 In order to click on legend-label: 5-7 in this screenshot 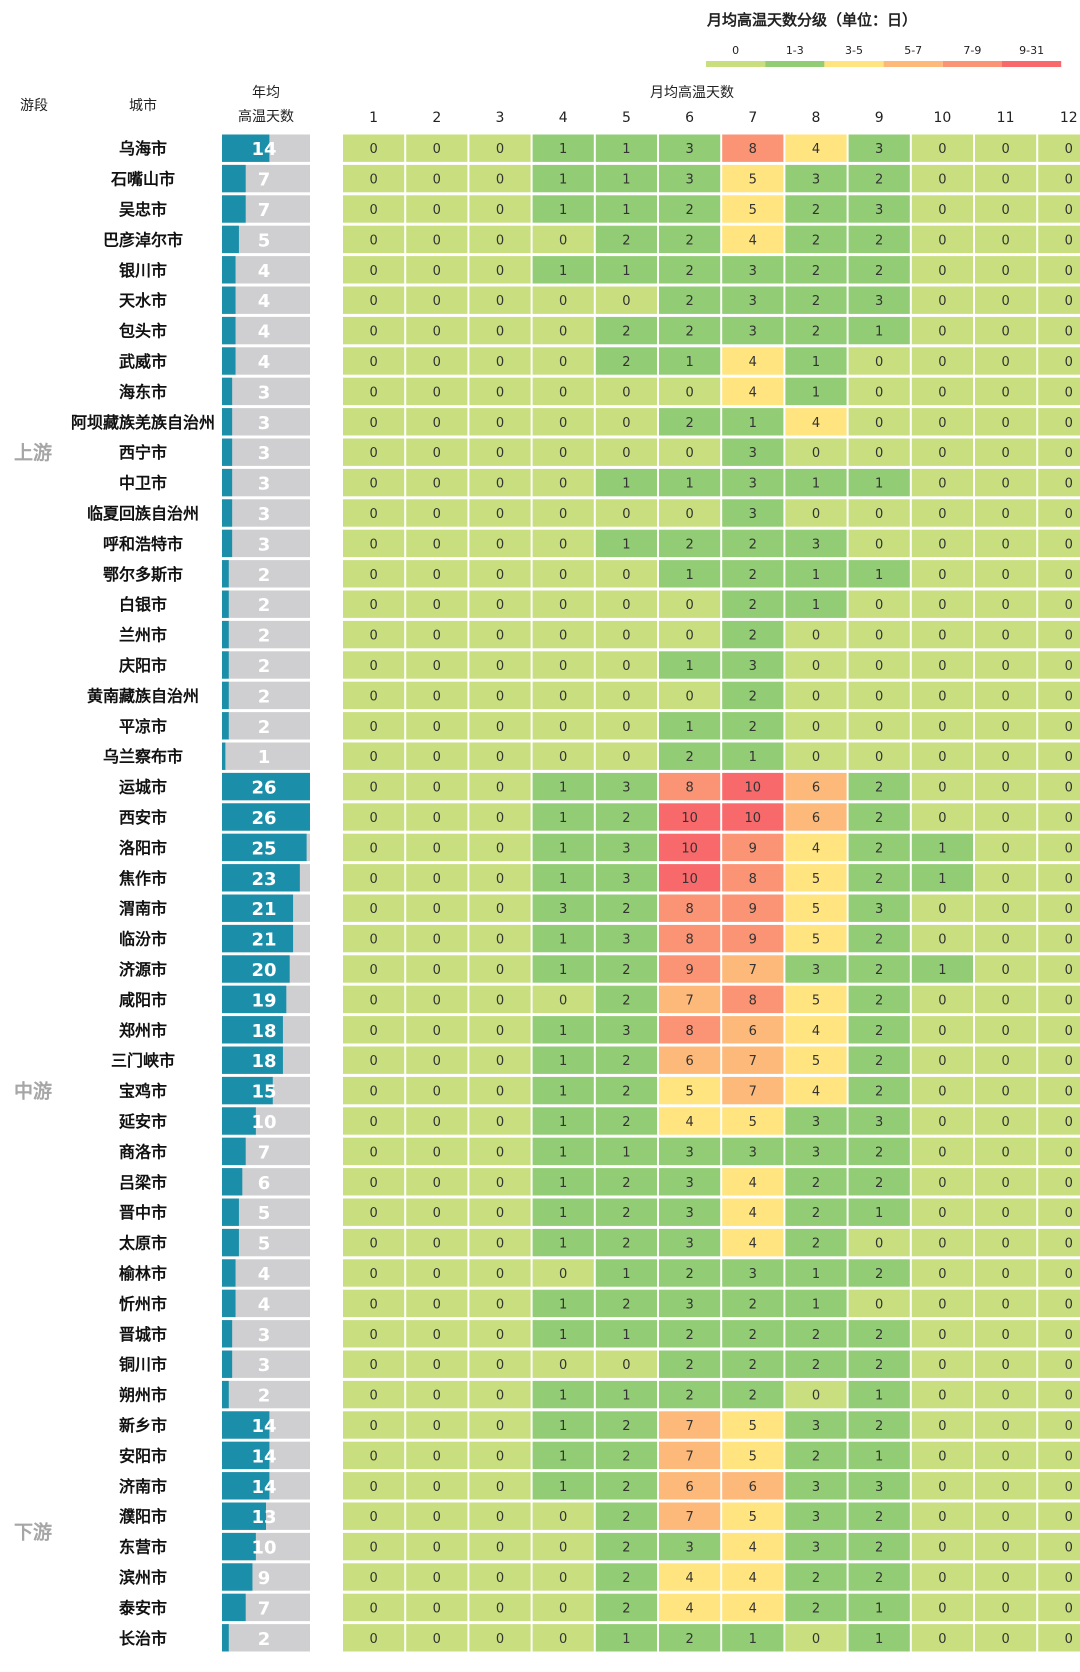, I will do `click(913, 50)`.